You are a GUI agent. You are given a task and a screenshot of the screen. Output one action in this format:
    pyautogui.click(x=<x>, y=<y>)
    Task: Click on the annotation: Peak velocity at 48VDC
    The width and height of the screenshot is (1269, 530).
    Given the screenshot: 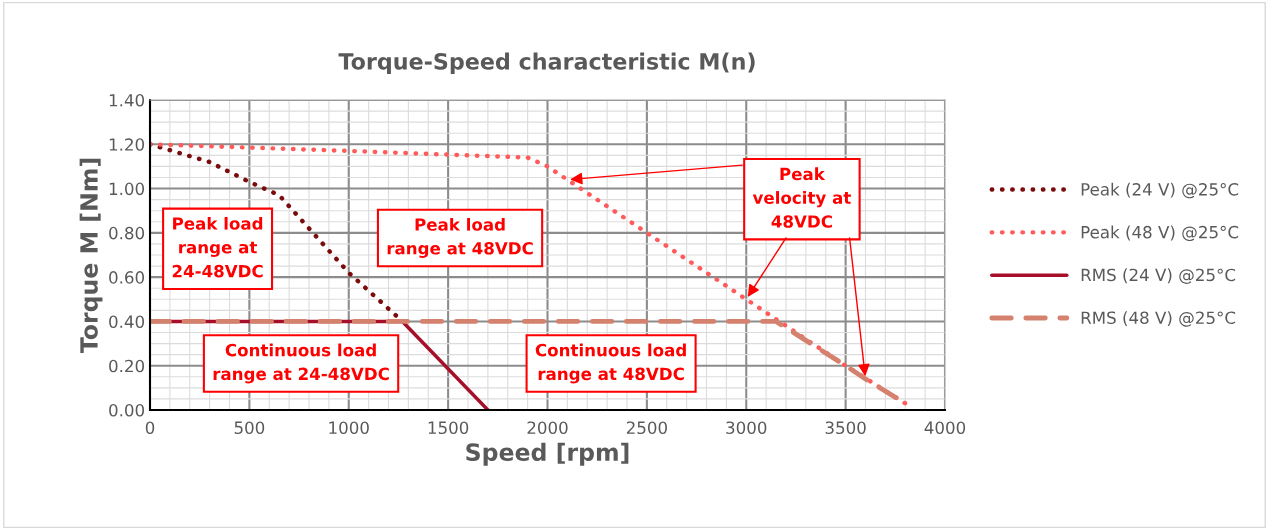 What is the action you would take?
    pyautogui.click(x=801, y=197)
    